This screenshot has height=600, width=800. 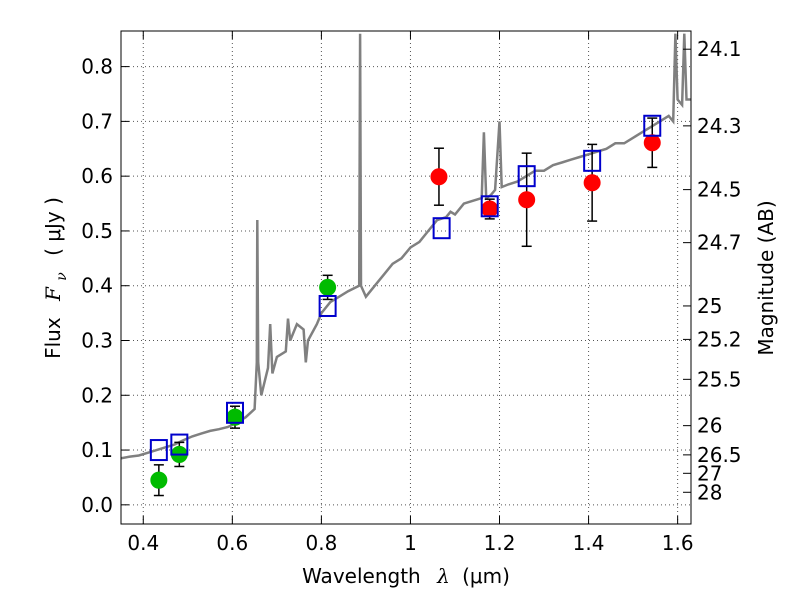 I want to click on x-axis-symbol: λ, so click(x=443, y=576).